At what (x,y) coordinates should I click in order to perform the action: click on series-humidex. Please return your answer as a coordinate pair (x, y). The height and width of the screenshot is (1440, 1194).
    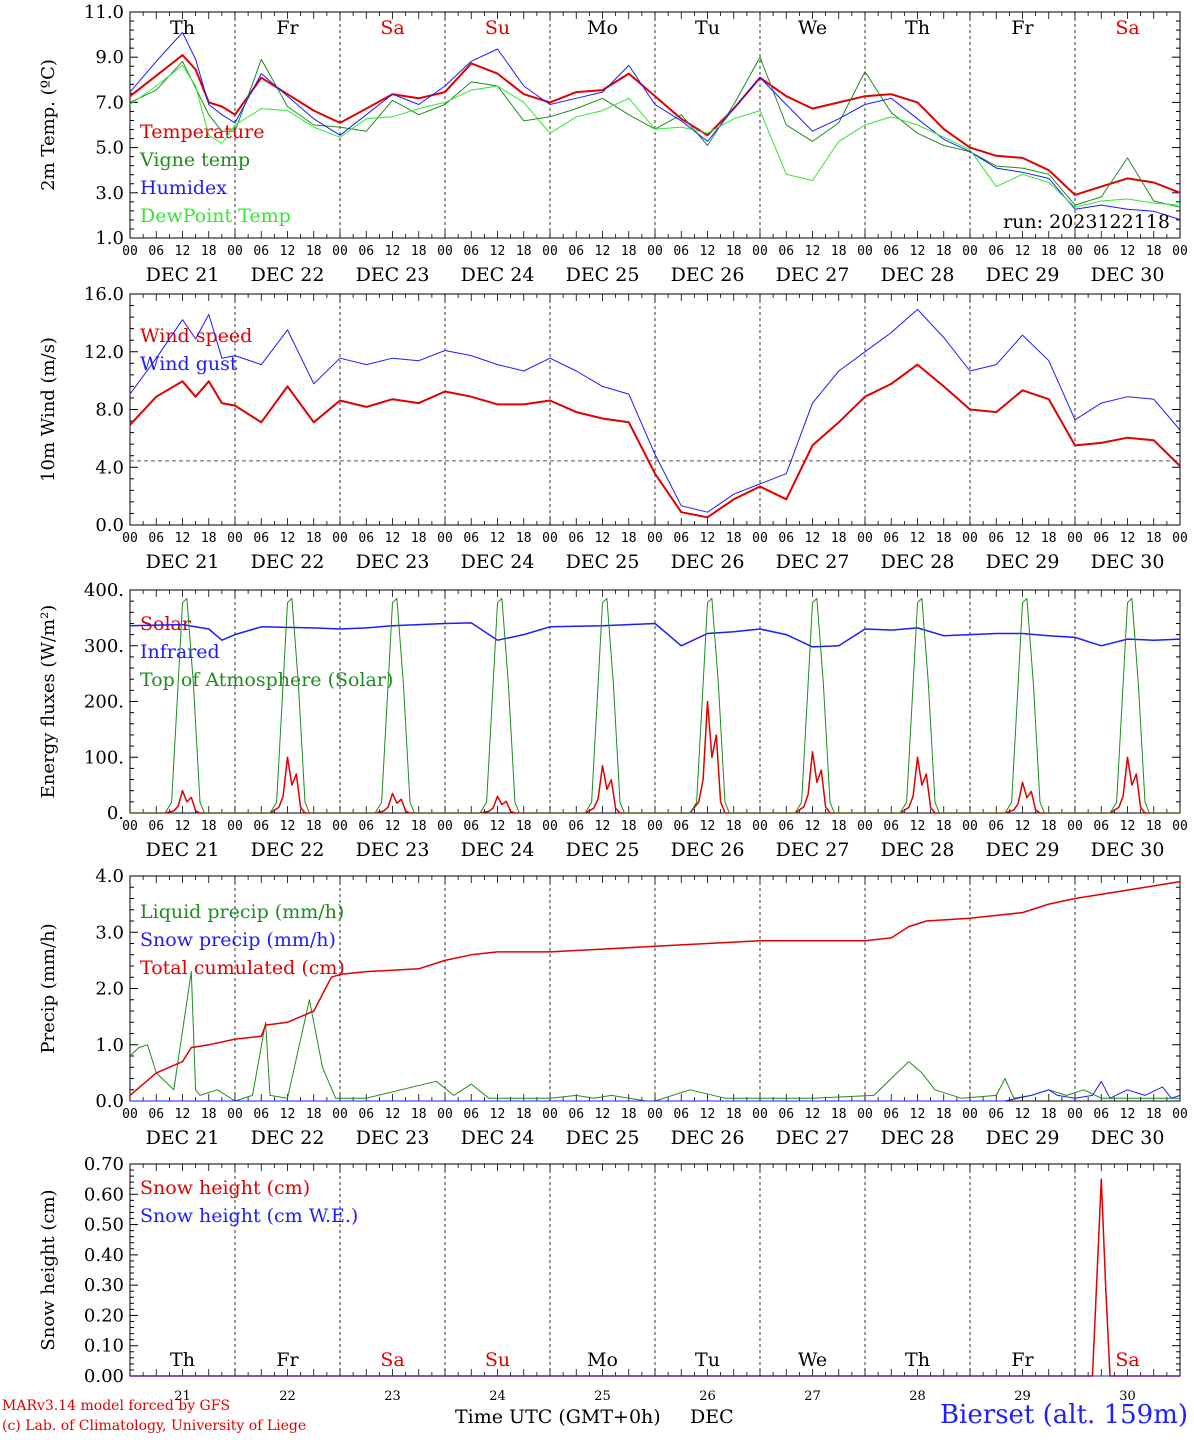
    Looking at the image, I should click on (655, 126).